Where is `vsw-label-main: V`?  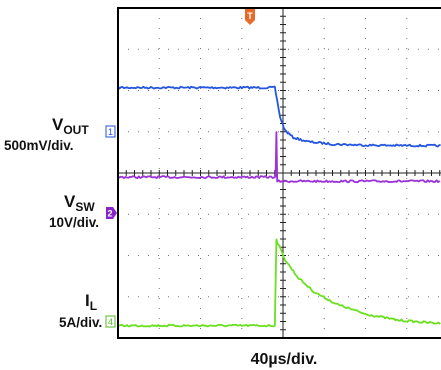 vsw-label-main: V is located at coordinates (70, 201).